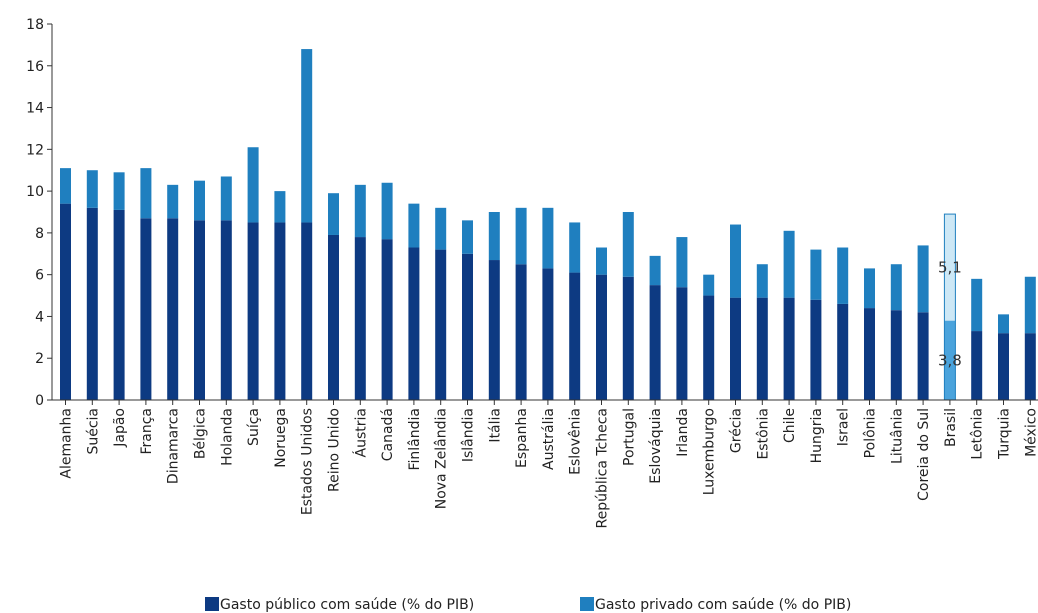  Describe the element at coordinates (629, 437) in the screenshot. I see `x-category-label: Portugal` at that location.